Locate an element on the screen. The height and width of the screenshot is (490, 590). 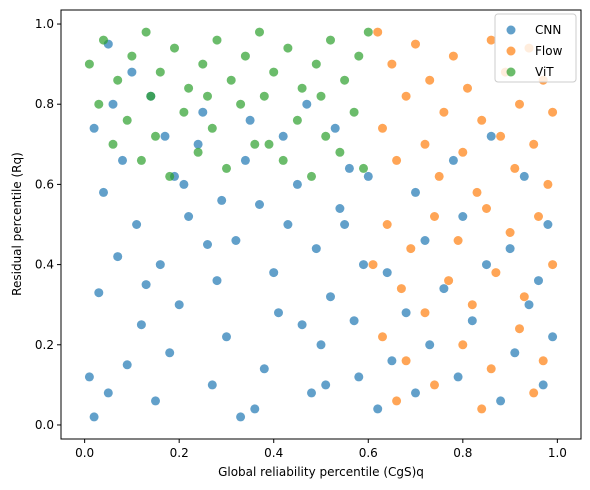
x-tick-label: 0.4 is located at coordinates (273, 453).